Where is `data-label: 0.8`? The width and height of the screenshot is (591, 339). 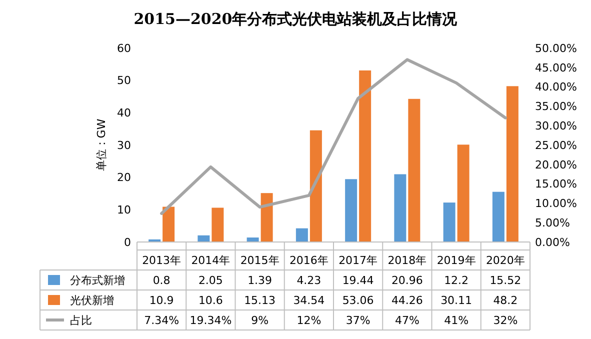 data-label: 0.8 is located at coordinates (161, 280).